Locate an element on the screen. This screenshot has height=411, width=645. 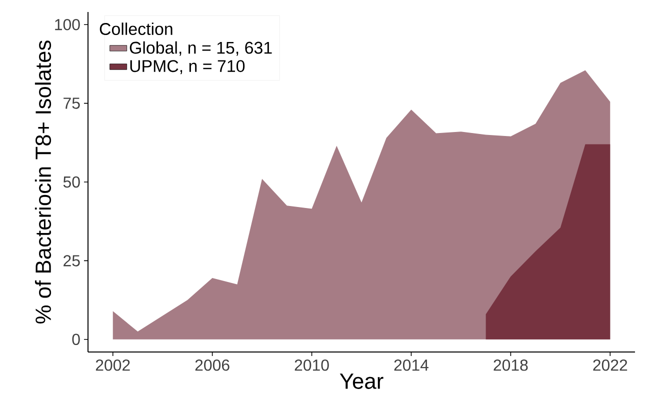
y-tick-label: 100 is located at coordinates (67, 24).